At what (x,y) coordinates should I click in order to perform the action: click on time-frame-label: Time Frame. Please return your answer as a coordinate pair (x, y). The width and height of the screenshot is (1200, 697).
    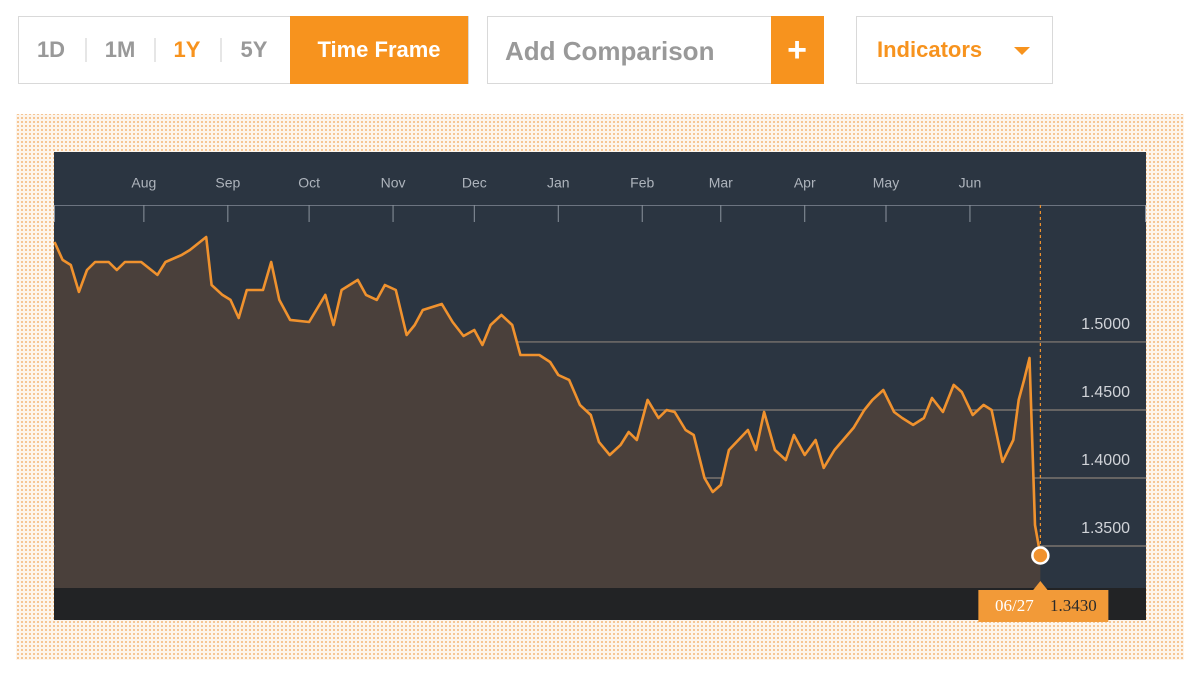
    Looking at the image, I should click on (378, 49).